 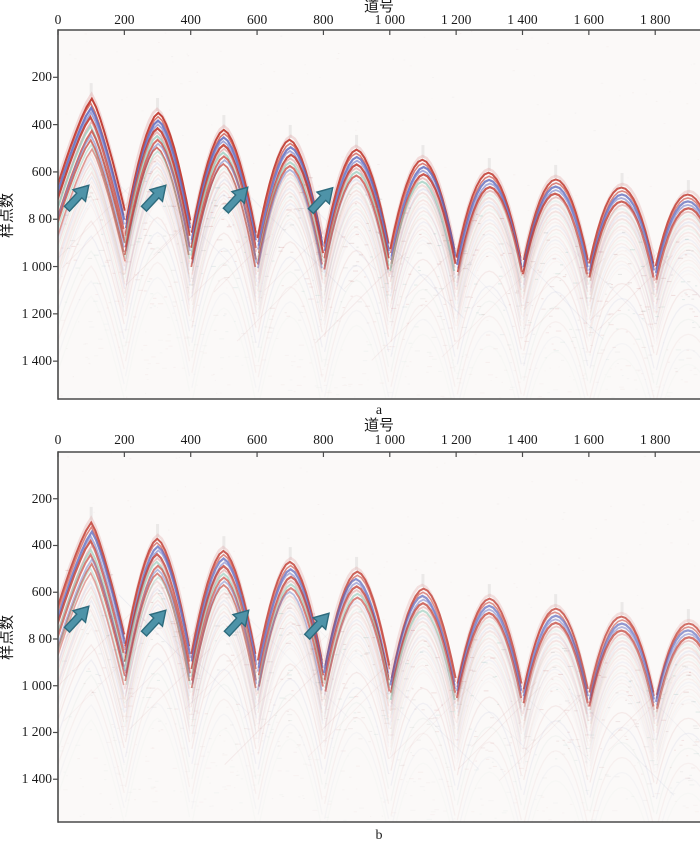 What do you see at coordinates (41, 498) in the screenshot?
I see `panel-b-ytick-label: 200` at bounding box center [41, 498].